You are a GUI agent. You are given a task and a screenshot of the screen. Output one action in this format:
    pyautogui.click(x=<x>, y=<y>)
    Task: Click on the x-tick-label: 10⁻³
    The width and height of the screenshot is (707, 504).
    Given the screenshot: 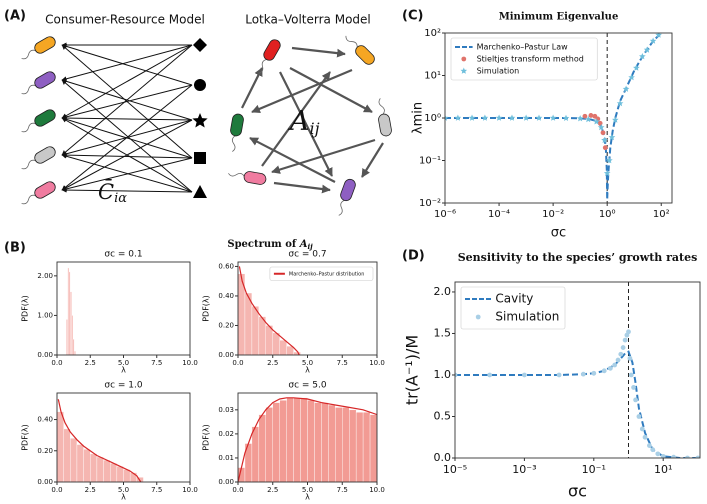 What is the action you would take?
    pyautogui.click(x=524, y=469)
    